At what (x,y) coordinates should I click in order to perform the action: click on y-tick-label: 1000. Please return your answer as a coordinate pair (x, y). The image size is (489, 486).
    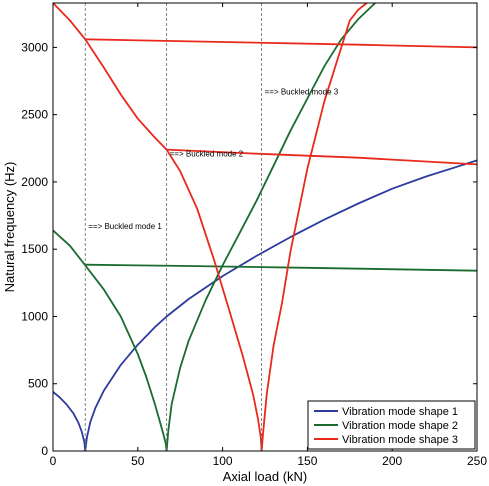
    Looking at the image, I should click on (34, 316).